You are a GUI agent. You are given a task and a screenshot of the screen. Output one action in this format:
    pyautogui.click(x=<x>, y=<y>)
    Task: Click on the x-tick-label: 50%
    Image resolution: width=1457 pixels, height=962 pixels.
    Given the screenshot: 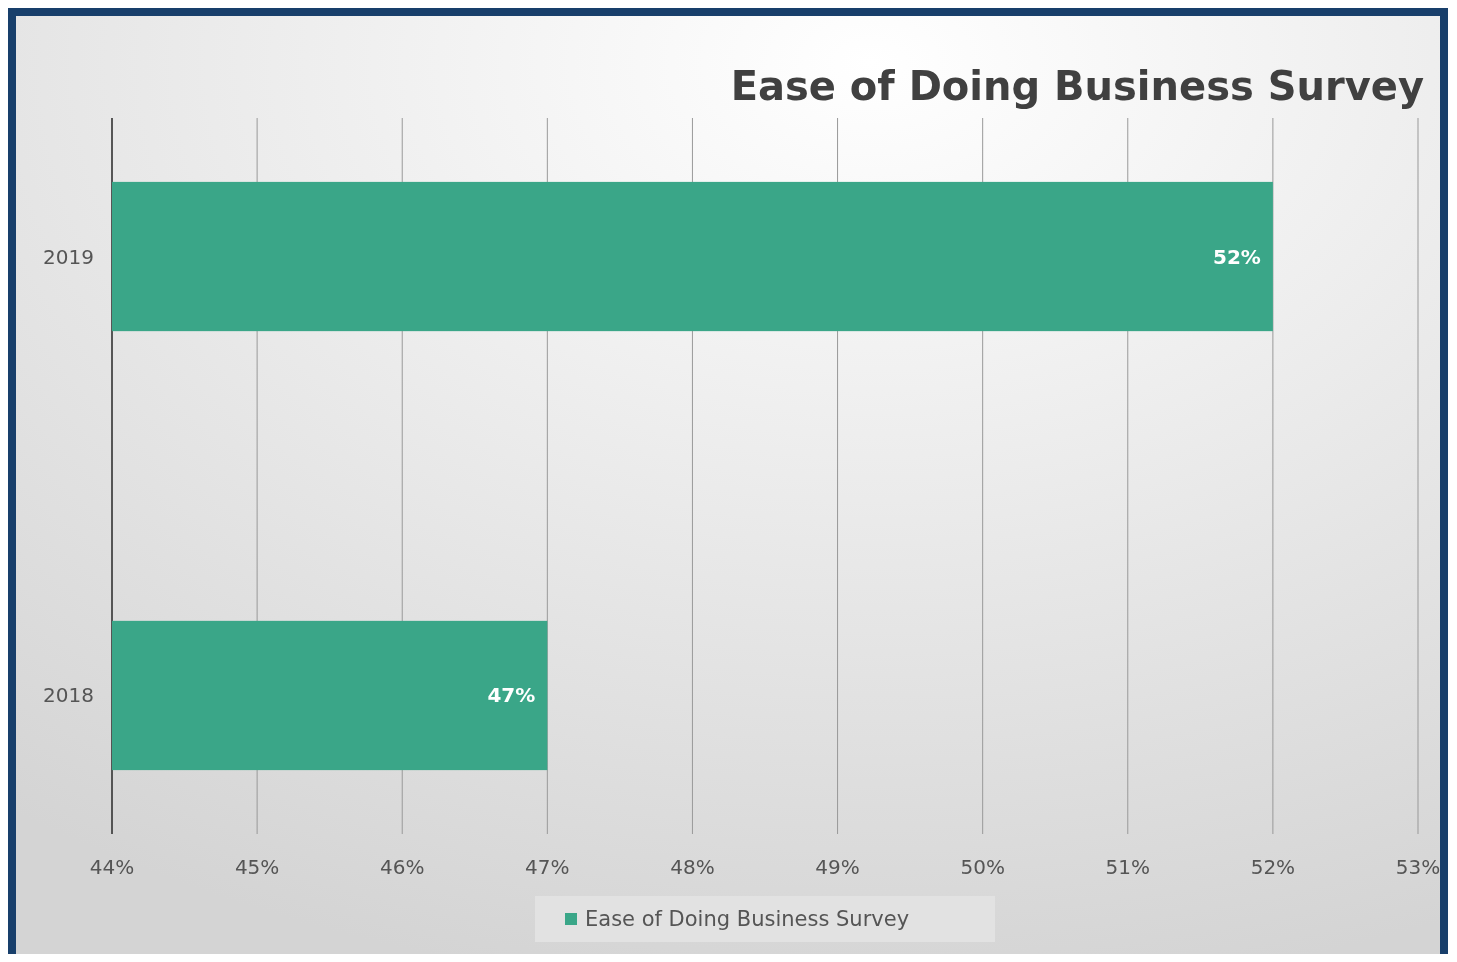 What is the action you would take?
    pyautogui.click(x=982, y=867)
    